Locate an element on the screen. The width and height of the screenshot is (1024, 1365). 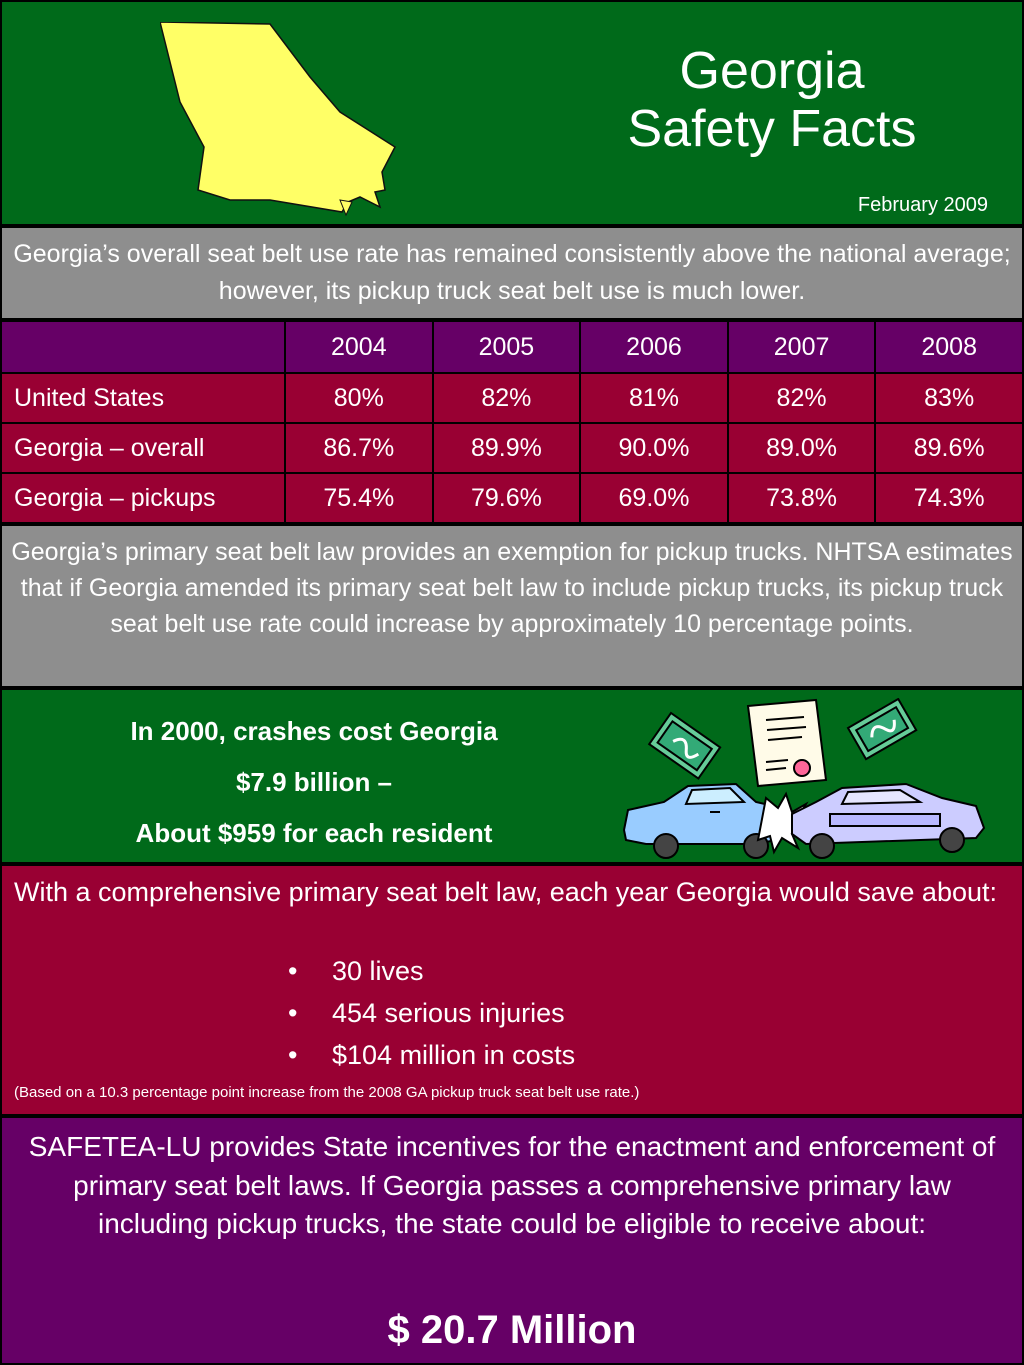
table-cell: 74.3% is located at coordinates (949, 498).